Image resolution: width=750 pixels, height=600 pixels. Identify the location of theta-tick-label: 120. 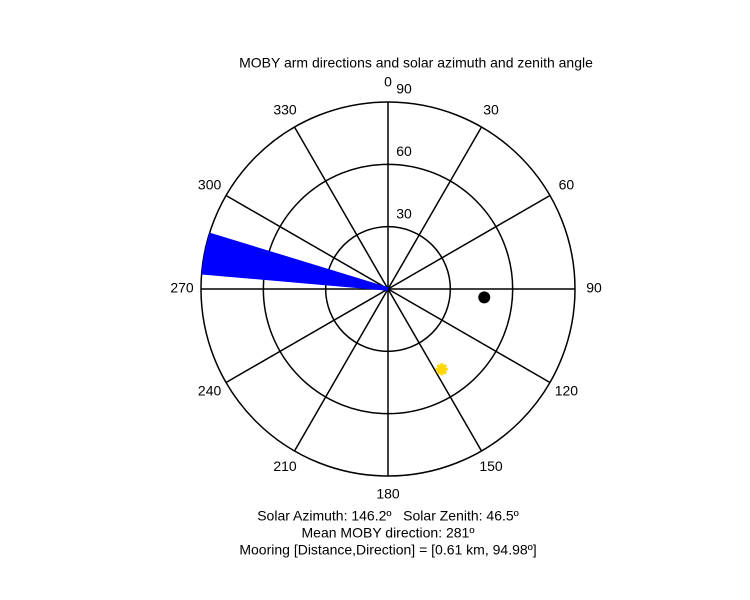
(567, 391).